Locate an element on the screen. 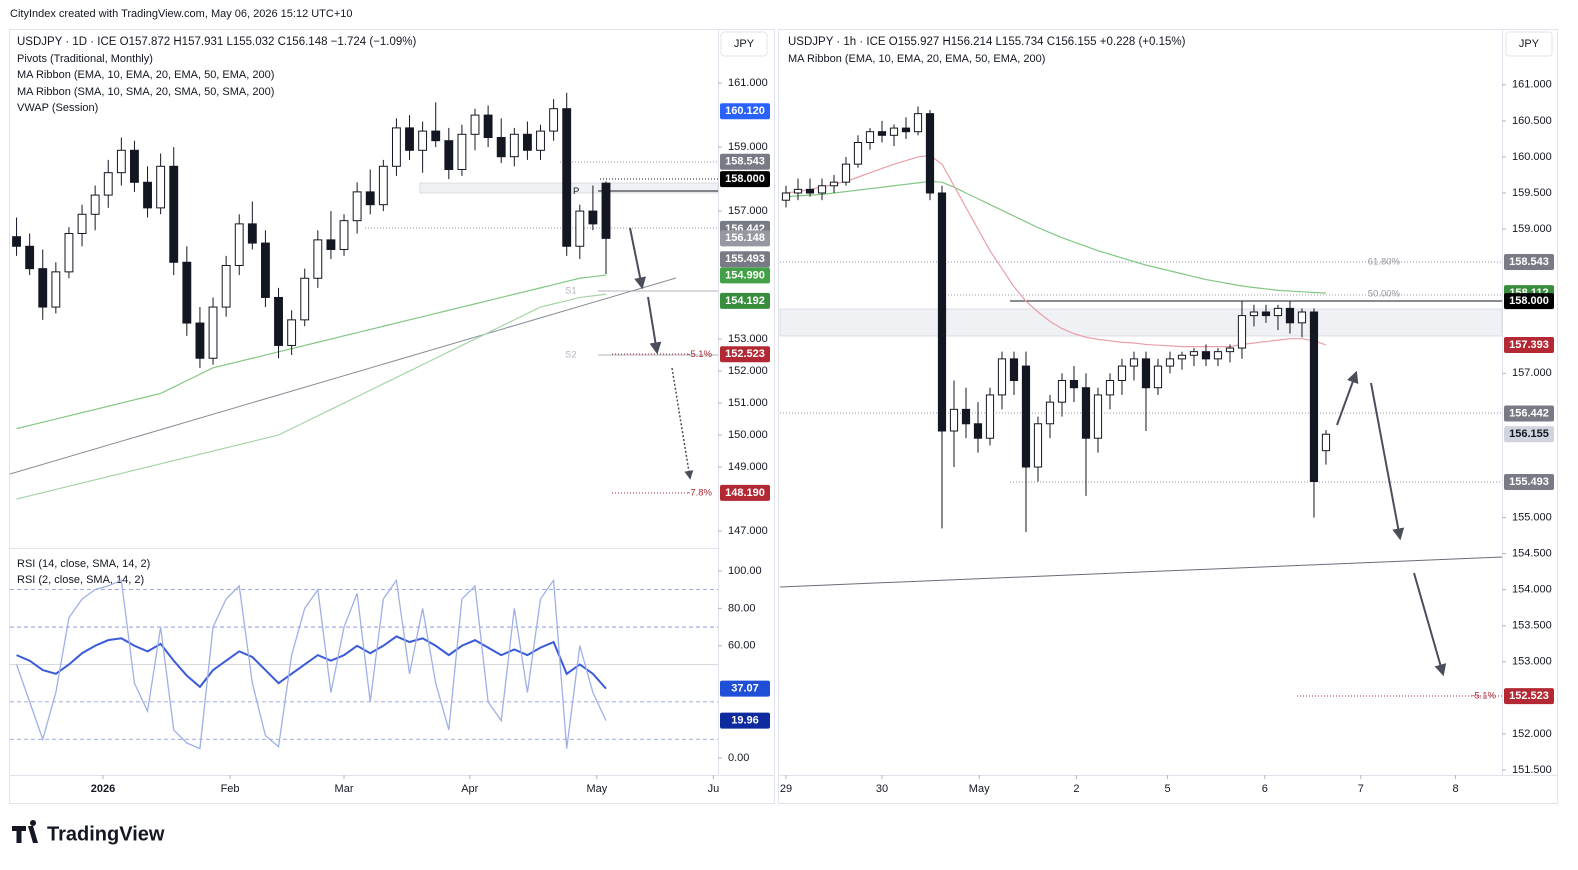 This screenshot has height=870, width=1578. rsi-line is located at coordinates (311, 664).